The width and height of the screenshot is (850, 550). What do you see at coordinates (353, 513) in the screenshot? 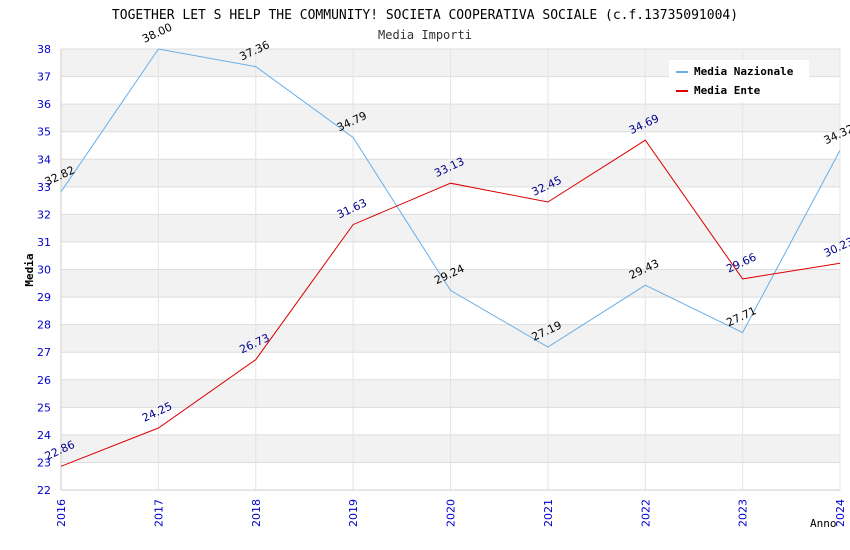
I see `x-tick-label: 2019` at bounding box center [353, 513].